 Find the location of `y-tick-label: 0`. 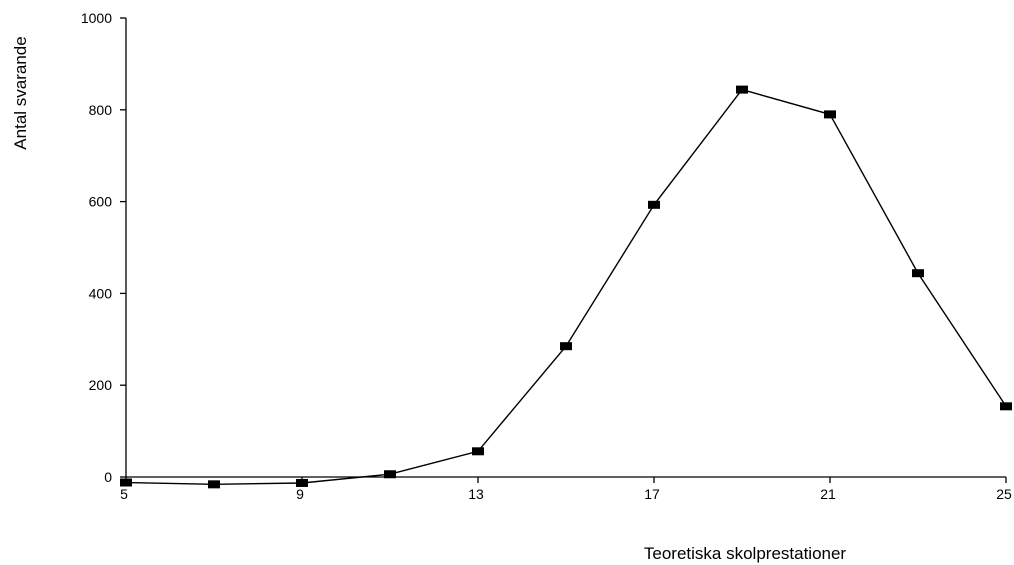

y-tick-label: 0 is located at coordinates (108, 477).